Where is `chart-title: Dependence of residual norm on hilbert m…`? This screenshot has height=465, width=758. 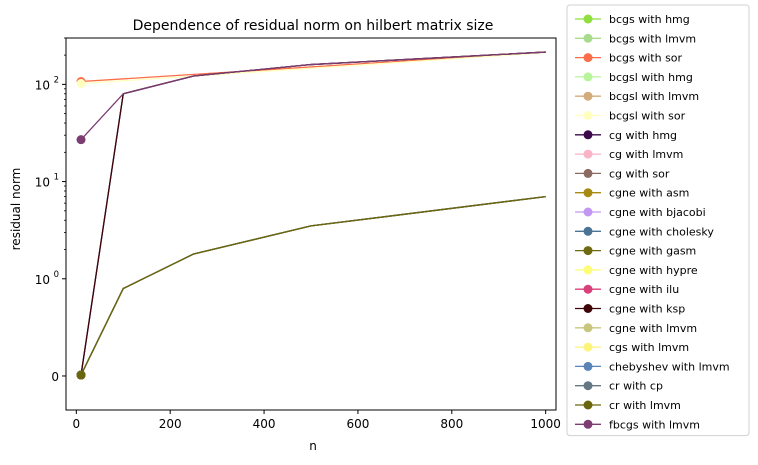 chart-title: Dependence of residual norm on hilbert m… is located at coordinates (313, 26).